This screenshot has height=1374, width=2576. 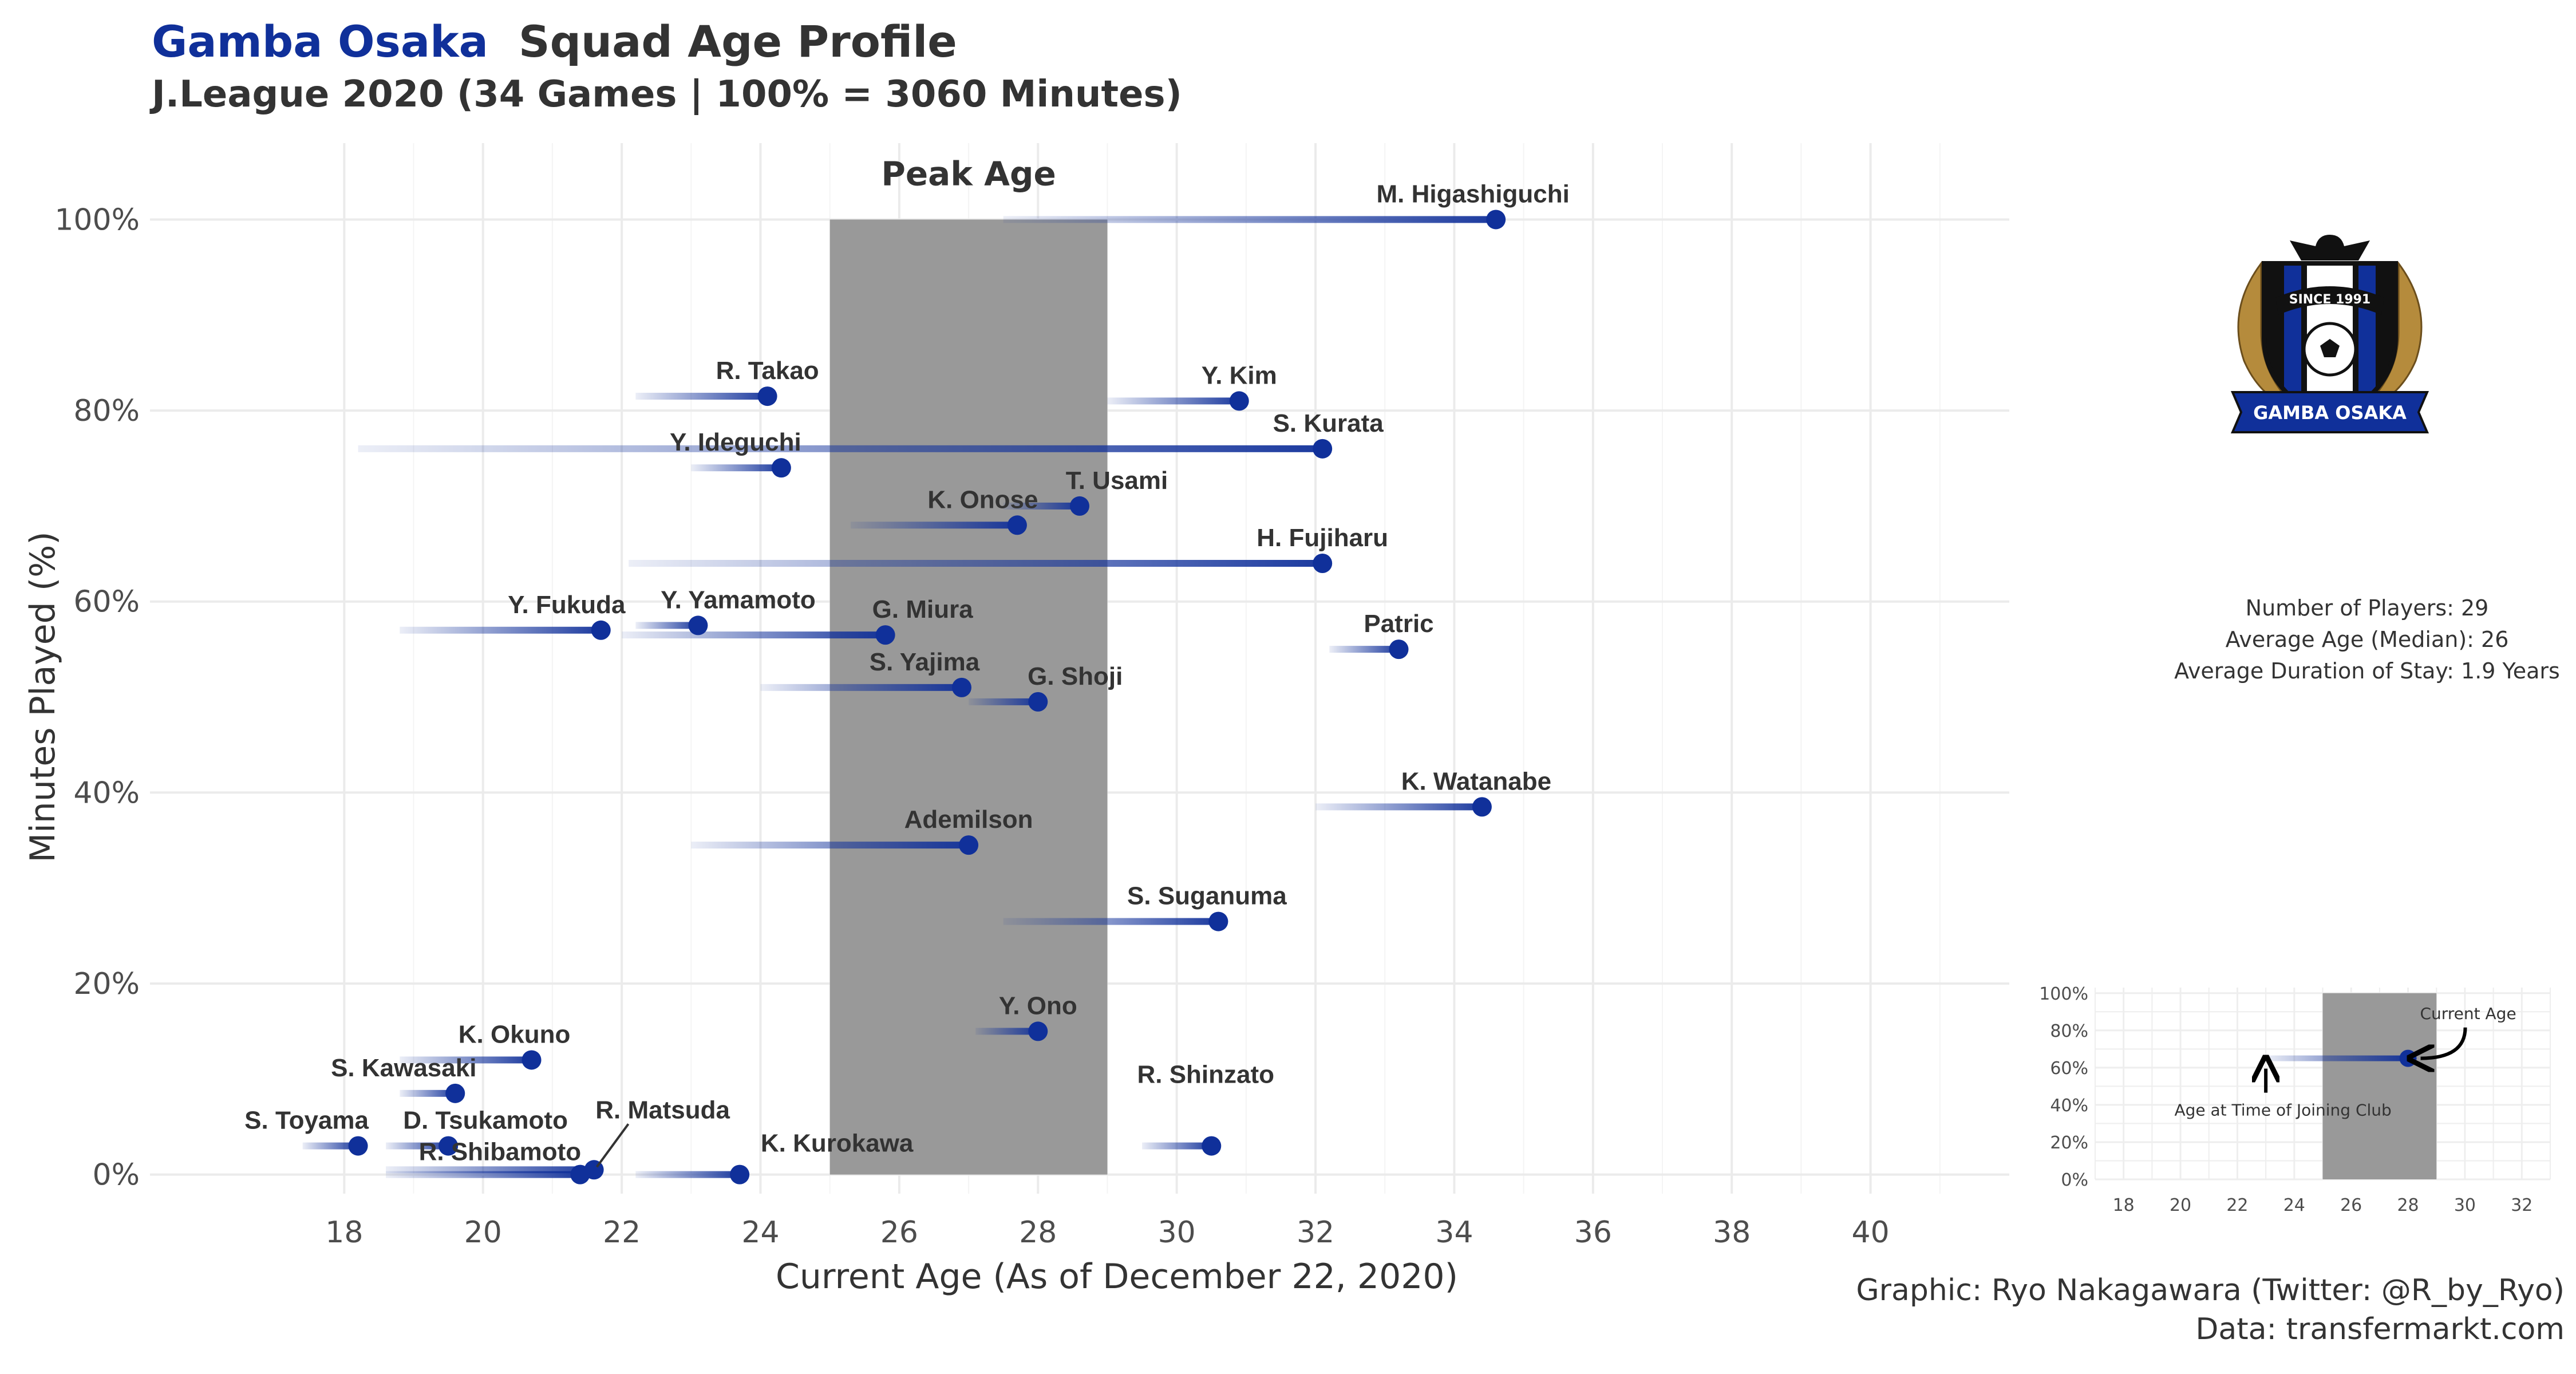 I want to click on average-stay: Average Duration of Stay: 1.9 Years, so click(x=2367, y=671).